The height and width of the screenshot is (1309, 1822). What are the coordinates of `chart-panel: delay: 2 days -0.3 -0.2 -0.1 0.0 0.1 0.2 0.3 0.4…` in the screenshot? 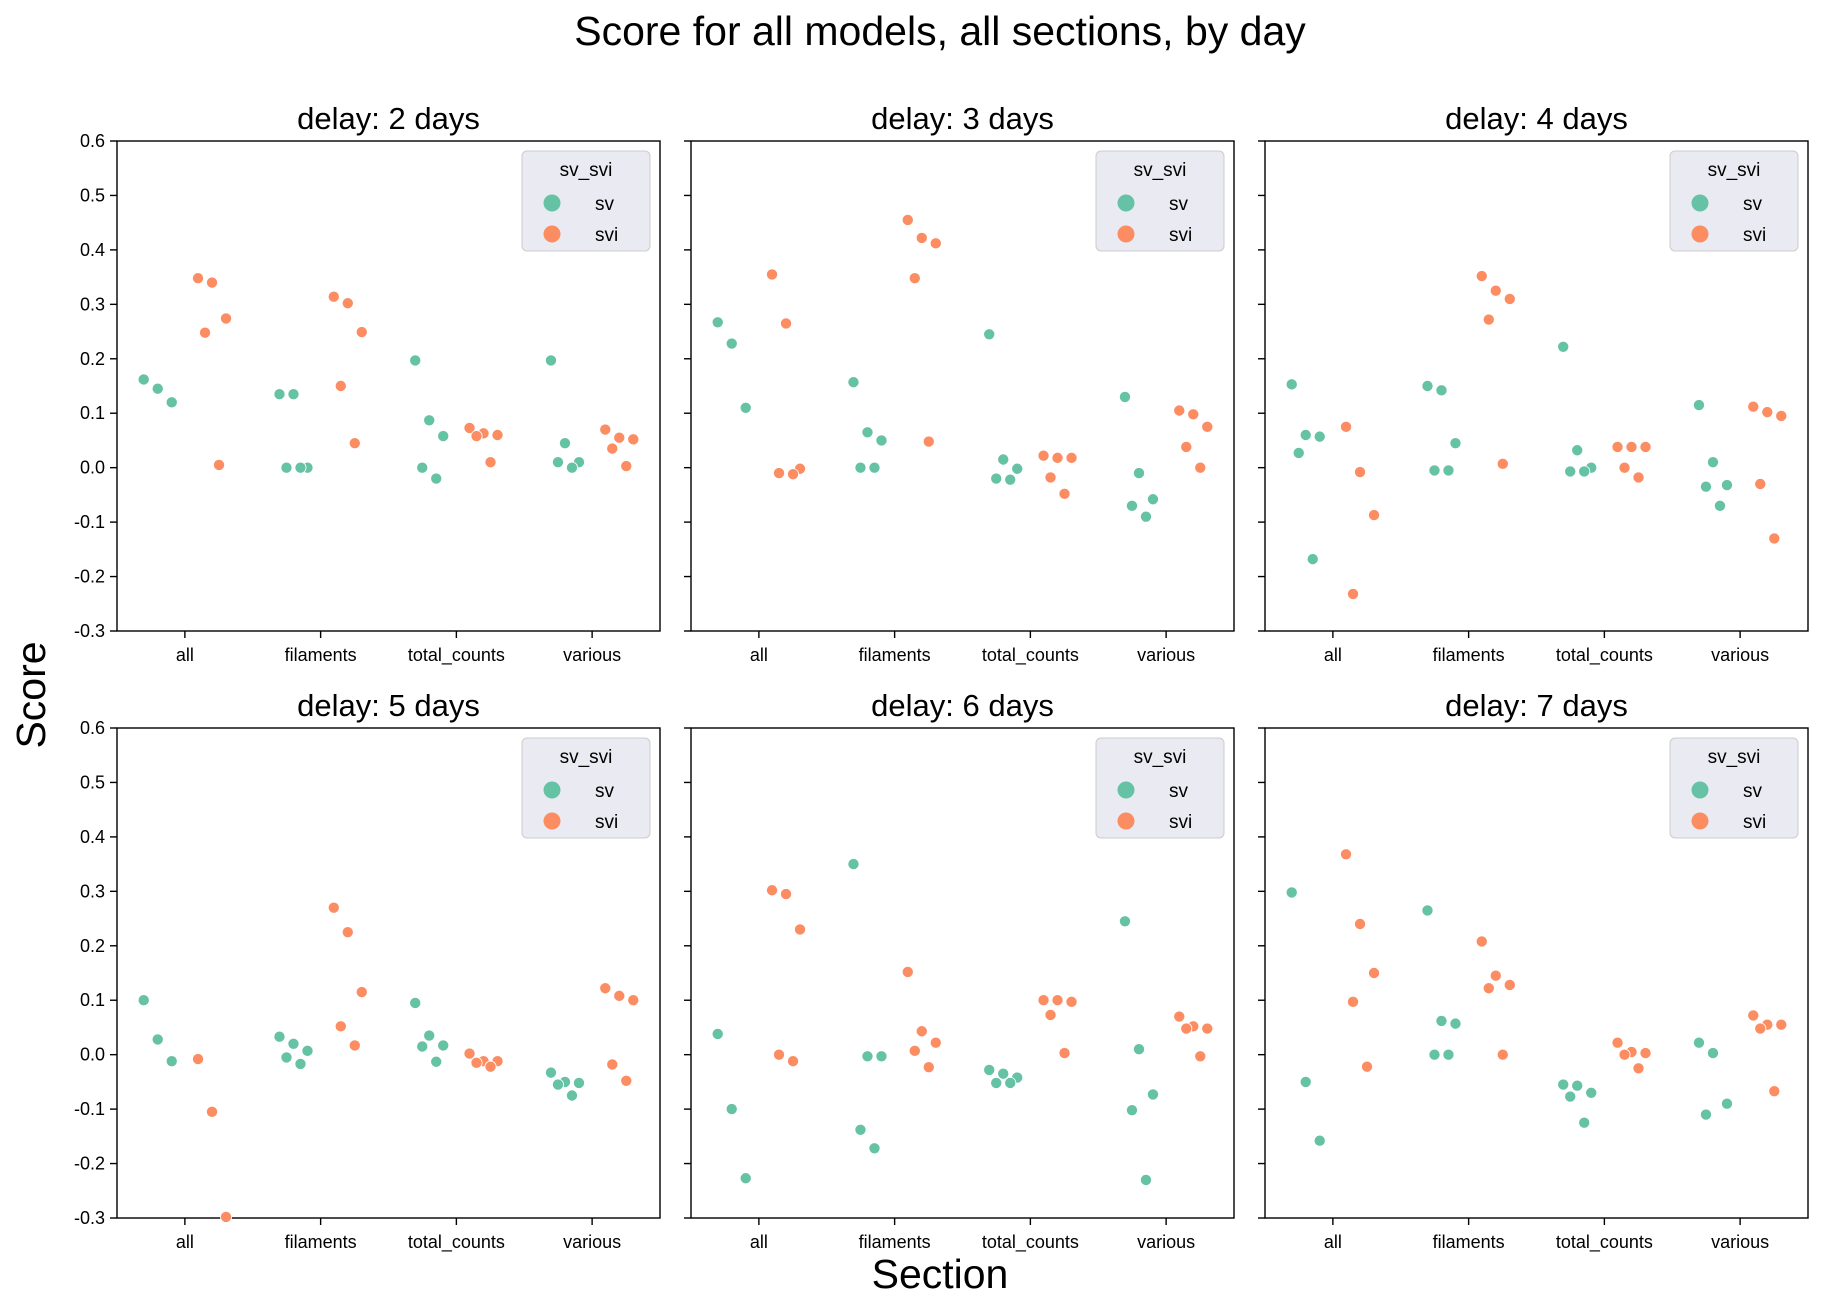 It's located at (367, 383).